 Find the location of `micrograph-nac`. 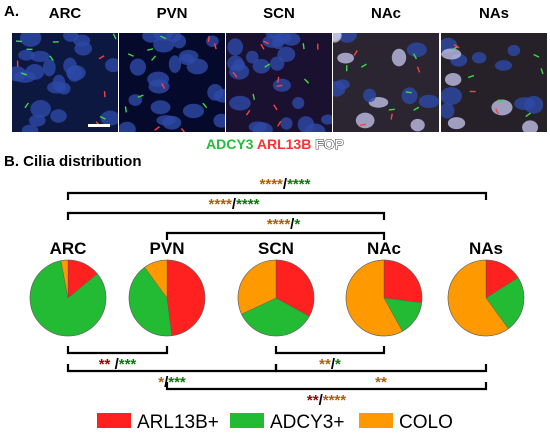

micrograph-nac is located at coordinates (386, 82).